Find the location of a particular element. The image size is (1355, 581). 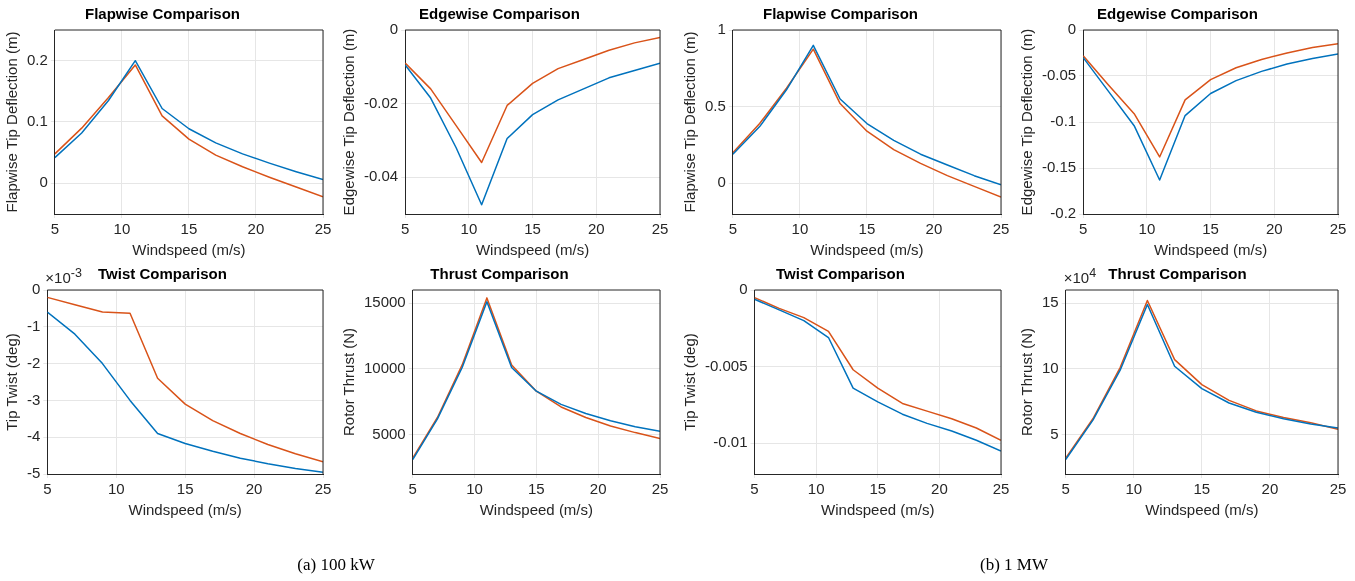

y-tick-label: 0.5 is located at coordinates (715, 105).